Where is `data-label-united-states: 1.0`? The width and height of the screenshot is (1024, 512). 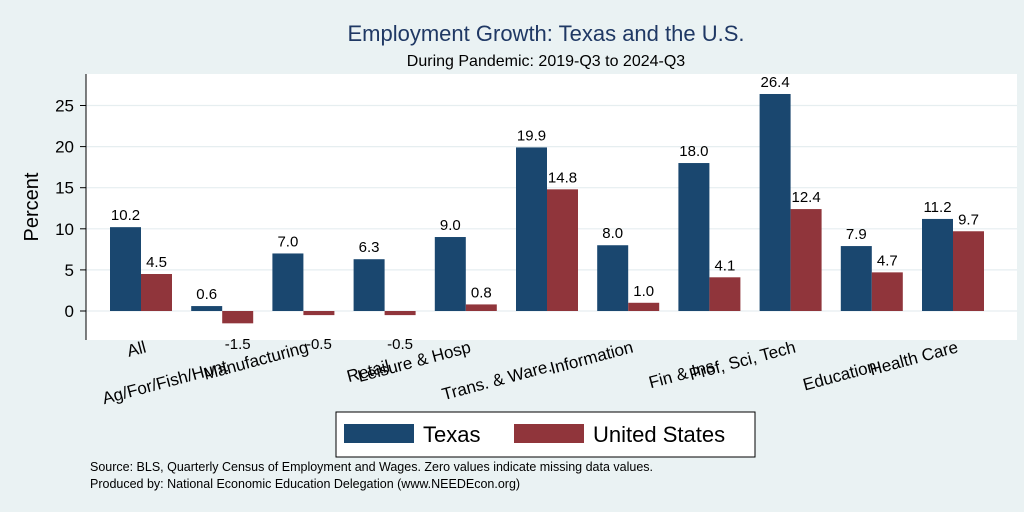 data-label-united-states: 1.0 is located at coordinates (643, 291).